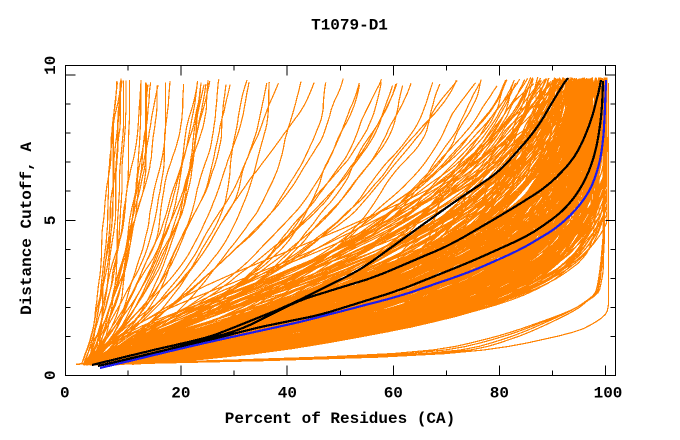 The height and width of the screenshot is (440, 680). I want to click on svg-text: 10, so click(51, 65).